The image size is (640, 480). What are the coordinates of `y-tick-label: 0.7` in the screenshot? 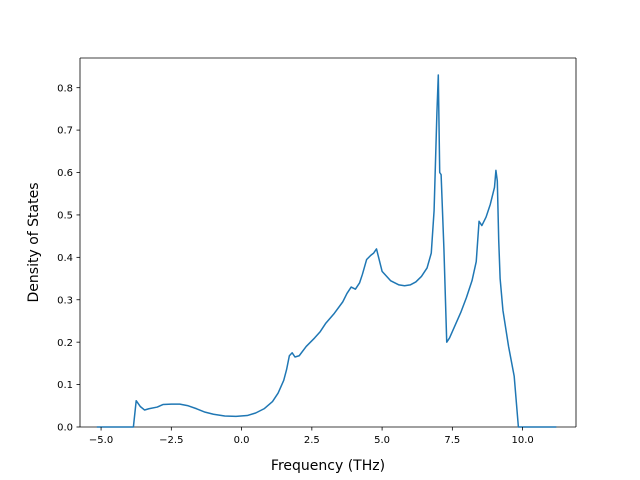 It's located at (65, 131).